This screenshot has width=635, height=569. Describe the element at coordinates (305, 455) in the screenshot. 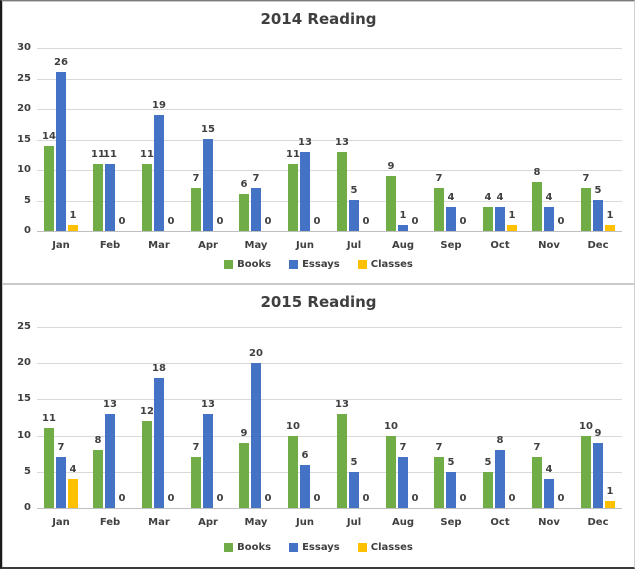

I see `data-label-essays-jun: 6` at that location.